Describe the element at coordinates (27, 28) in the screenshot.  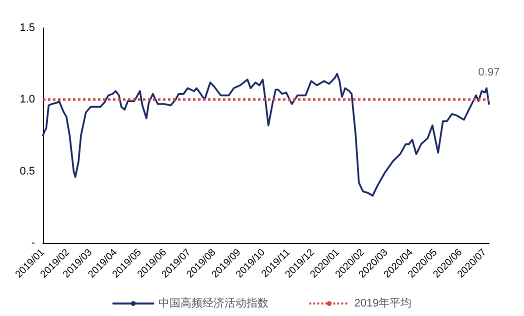
I see `y-tick-label: 1.5` at that location.